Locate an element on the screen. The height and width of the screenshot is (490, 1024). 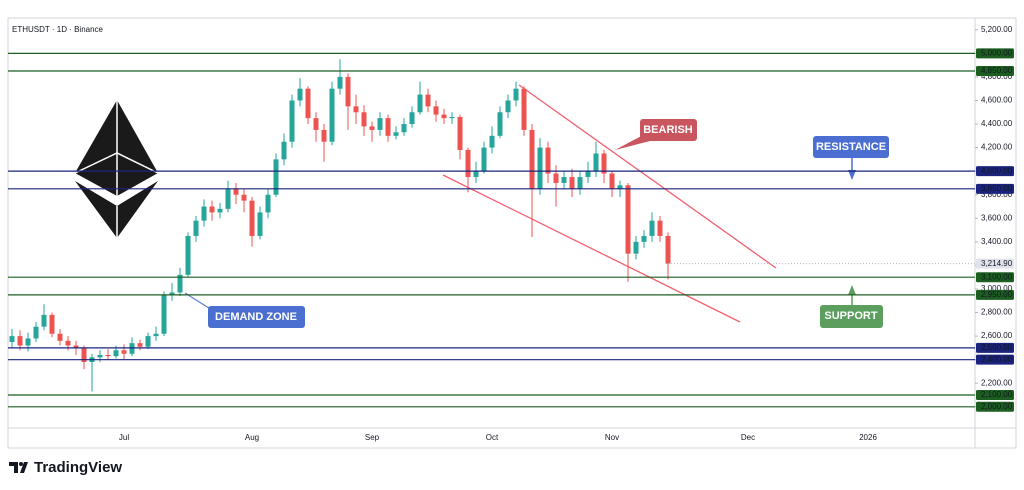
x-tick-label: 2026 is located at coordinates (868, 437).